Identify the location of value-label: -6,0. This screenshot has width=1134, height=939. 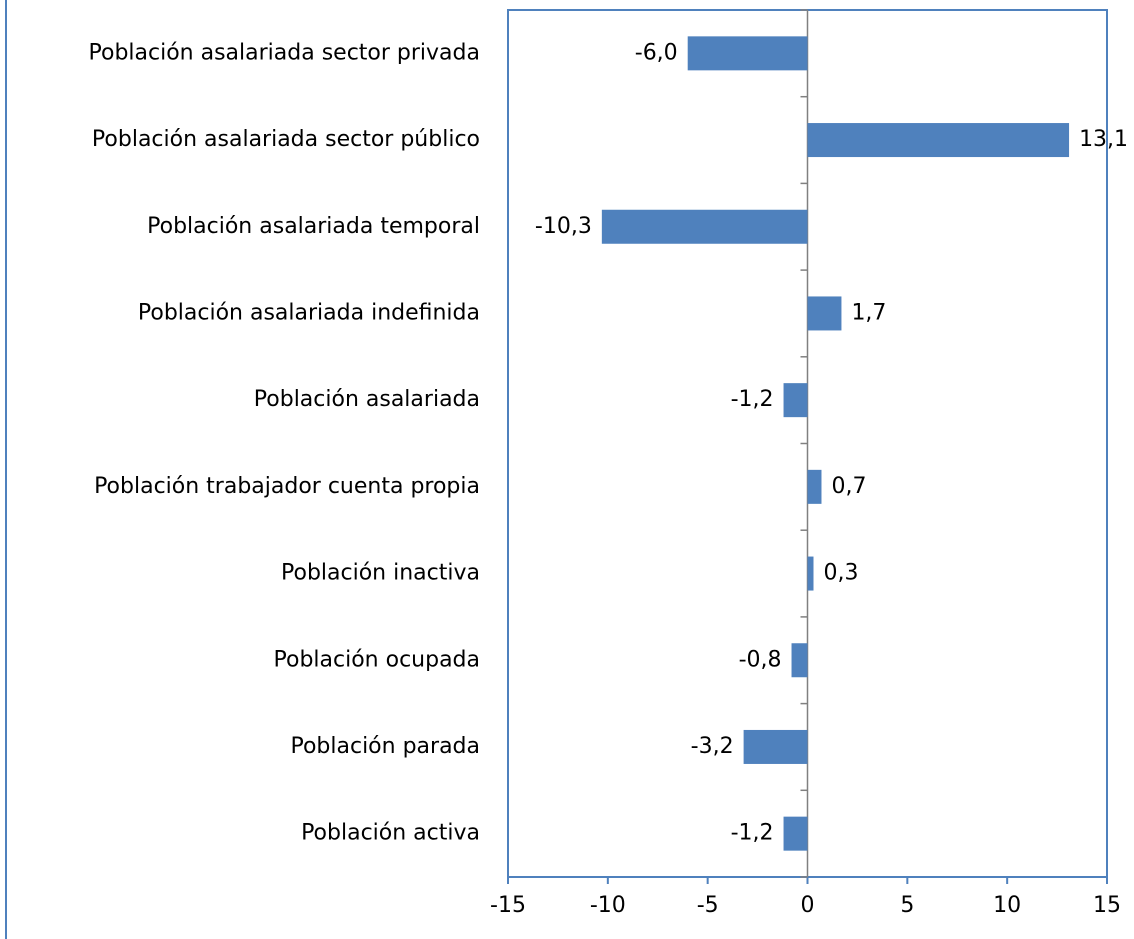
(656, 52).